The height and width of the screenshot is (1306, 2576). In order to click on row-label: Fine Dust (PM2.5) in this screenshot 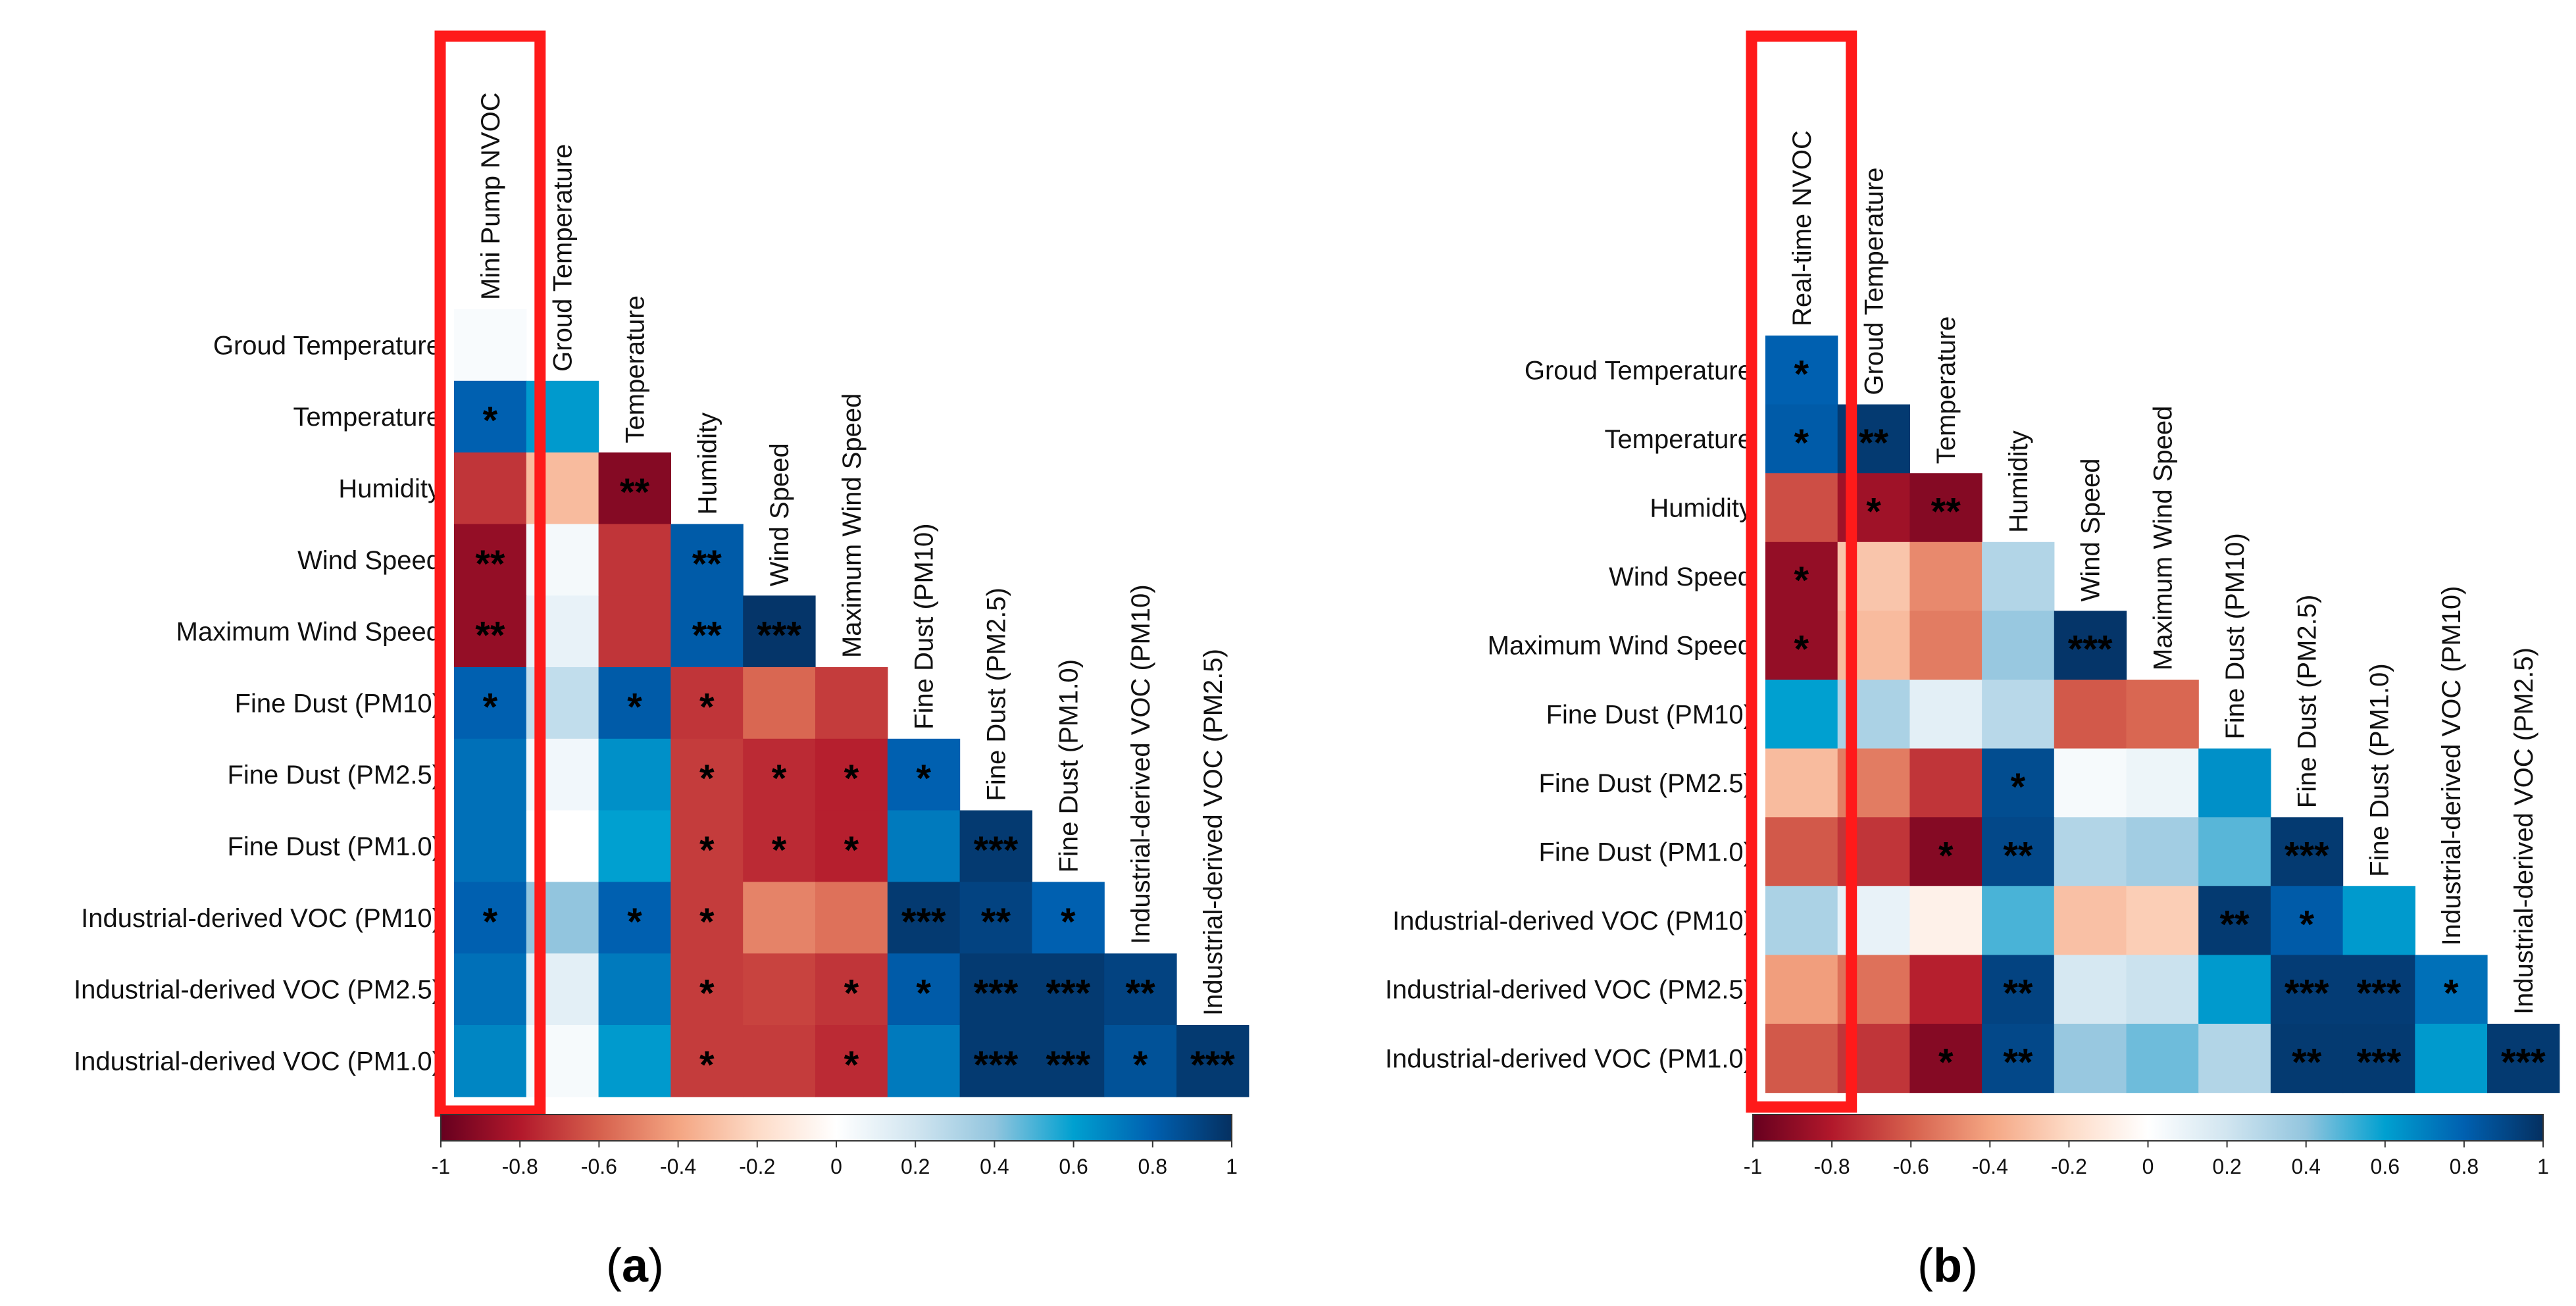, I will do `click(1645, 783)`.